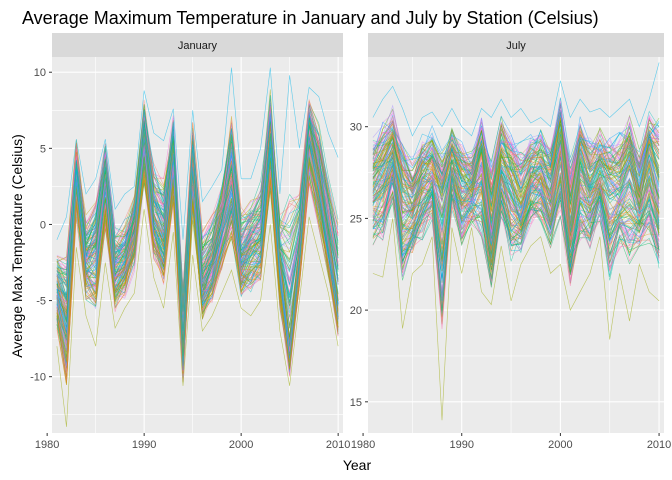 The height and width of the screenshot is (480, 672). I want to click on y-tick-label: -10, so click(38, 378).